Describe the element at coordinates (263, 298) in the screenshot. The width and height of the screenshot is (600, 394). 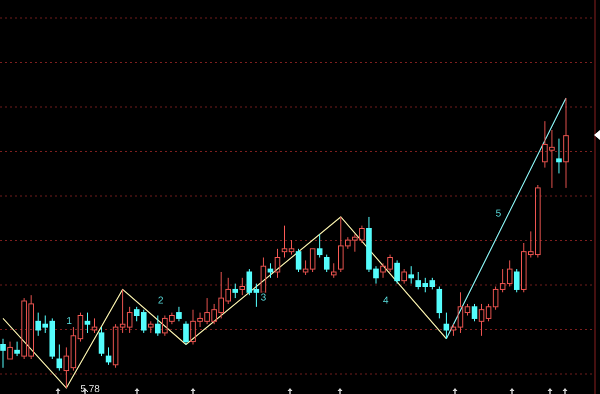
I see `annotation: 3` at that location.